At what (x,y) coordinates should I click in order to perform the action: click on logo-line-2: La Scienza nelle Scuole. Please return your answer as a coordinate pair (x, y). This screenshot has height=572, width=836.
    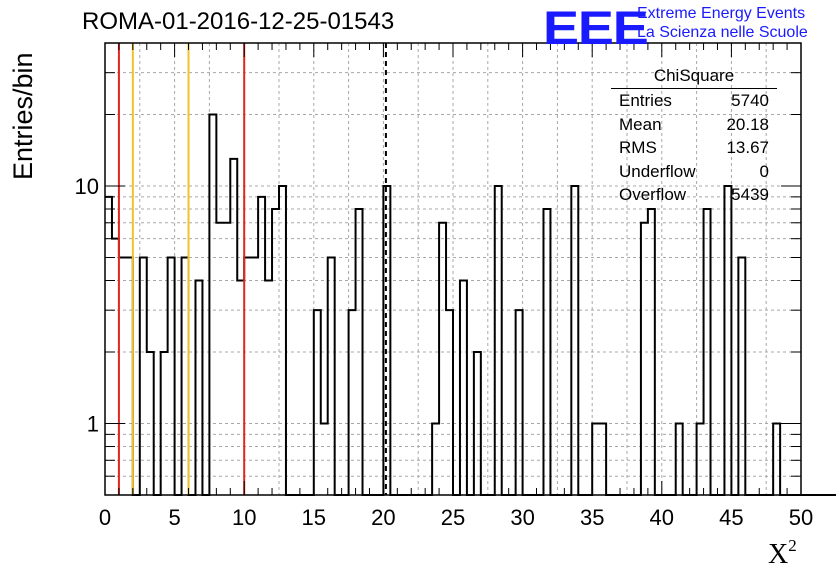
    Looking at the image, I should click on (722, 32).